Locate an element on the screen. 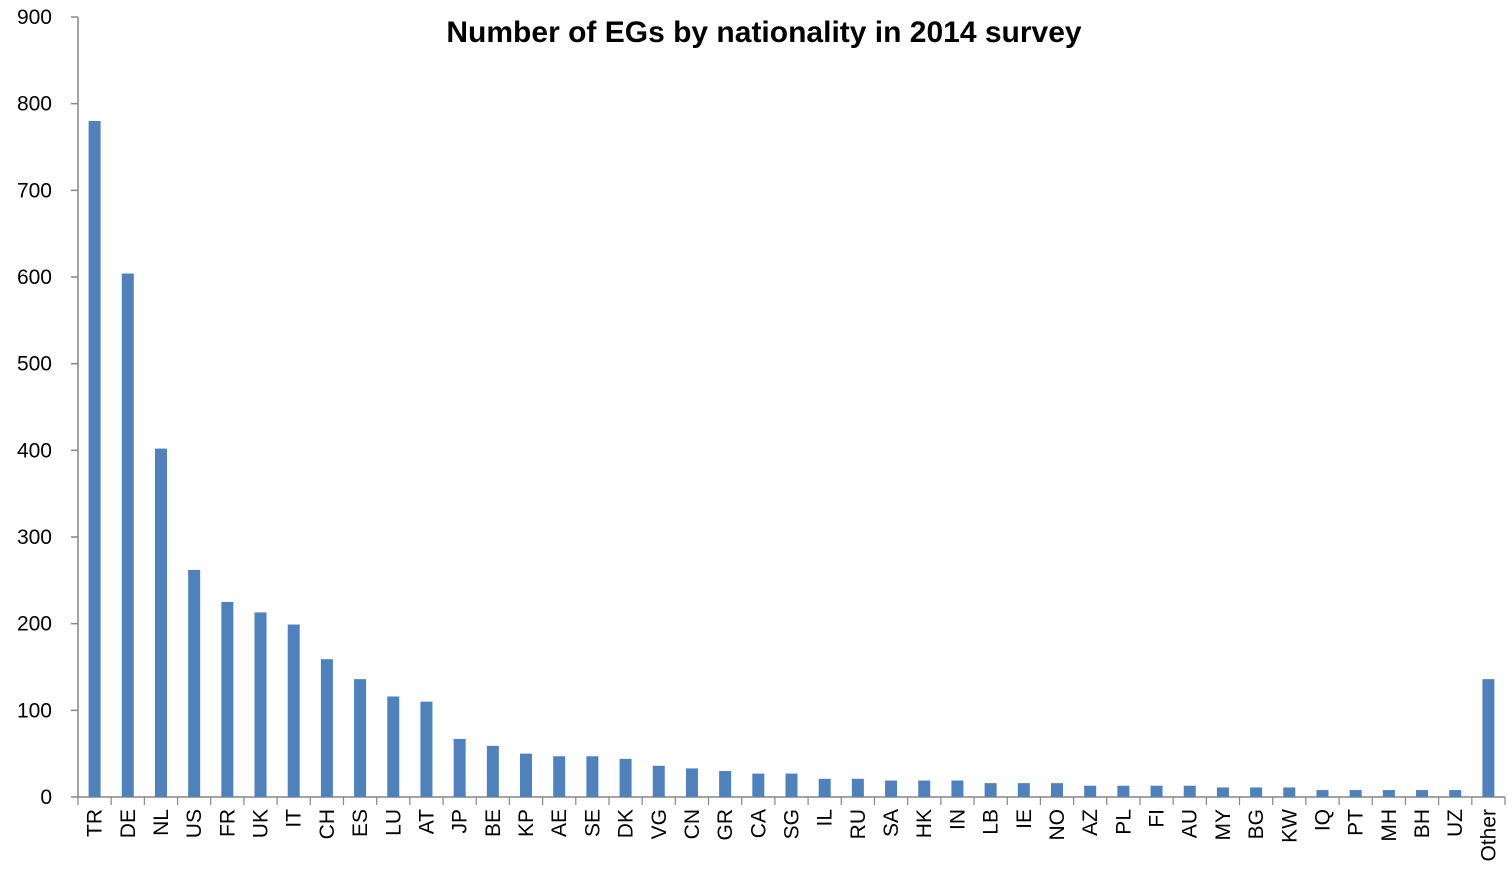 This screenshot has height=894, width=1508. bar-lb is located at coordinates (990, 790).